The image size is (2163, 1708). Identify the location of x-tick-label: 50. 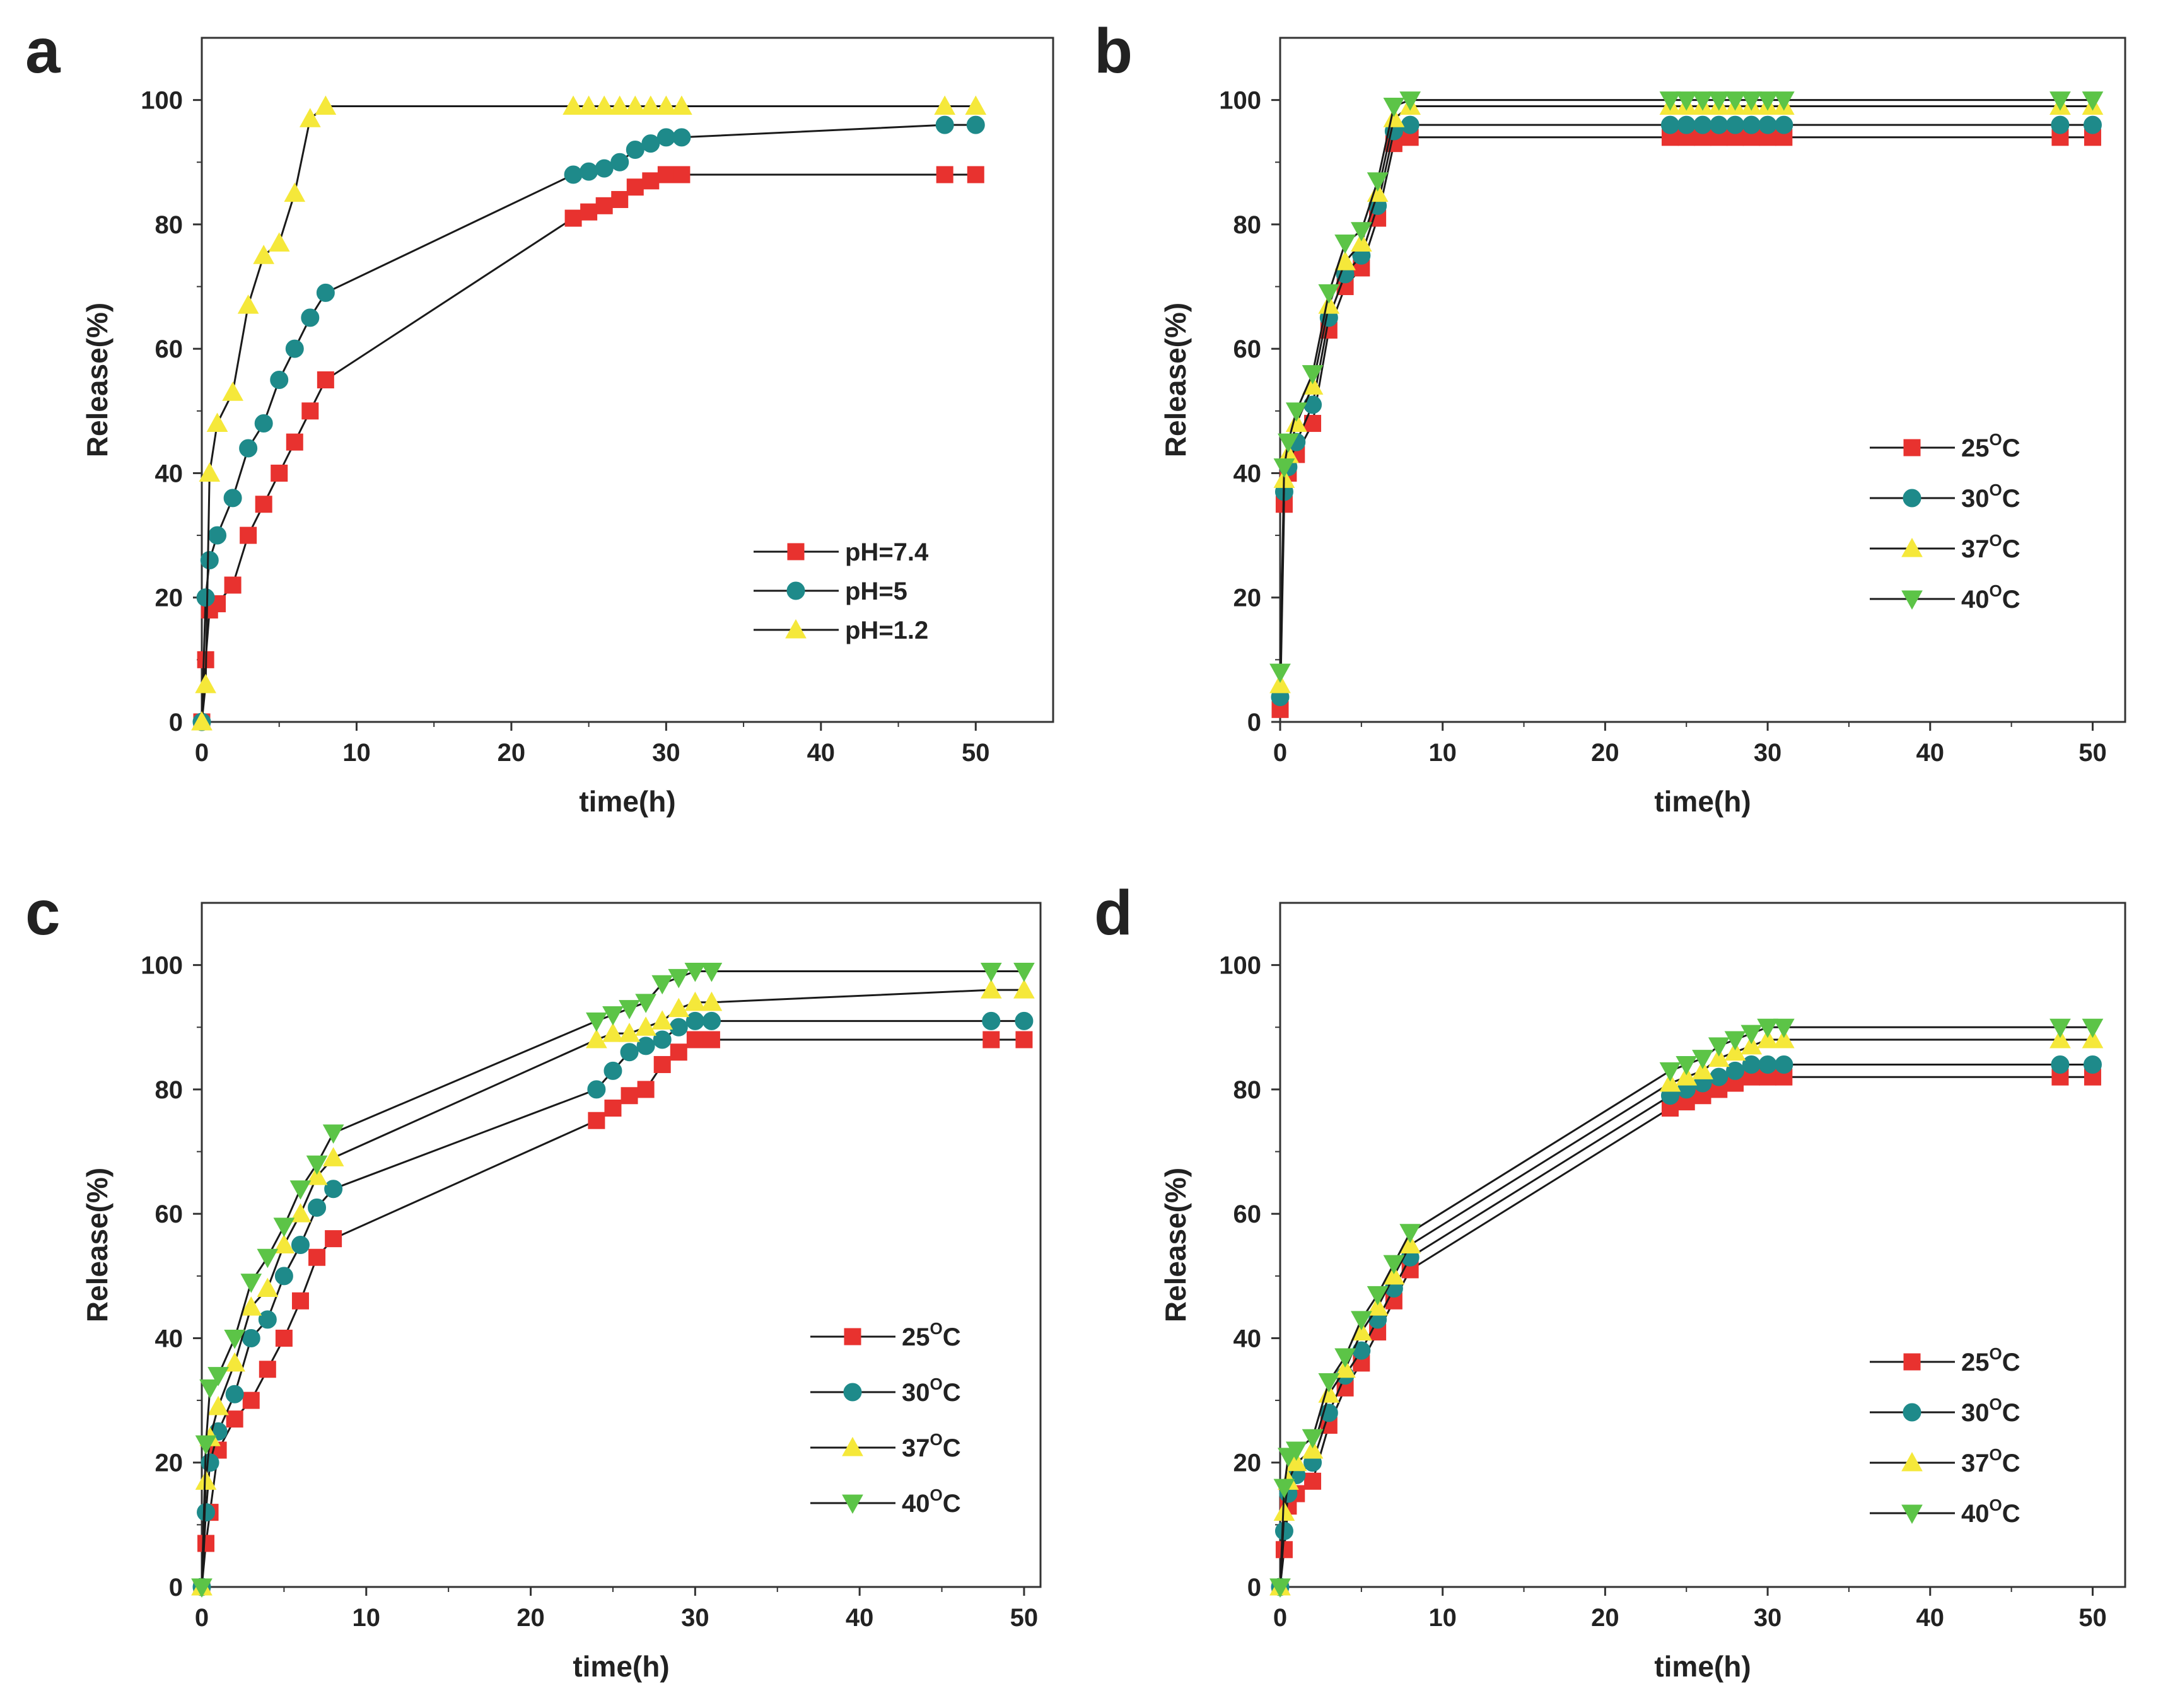
(2092, 753).